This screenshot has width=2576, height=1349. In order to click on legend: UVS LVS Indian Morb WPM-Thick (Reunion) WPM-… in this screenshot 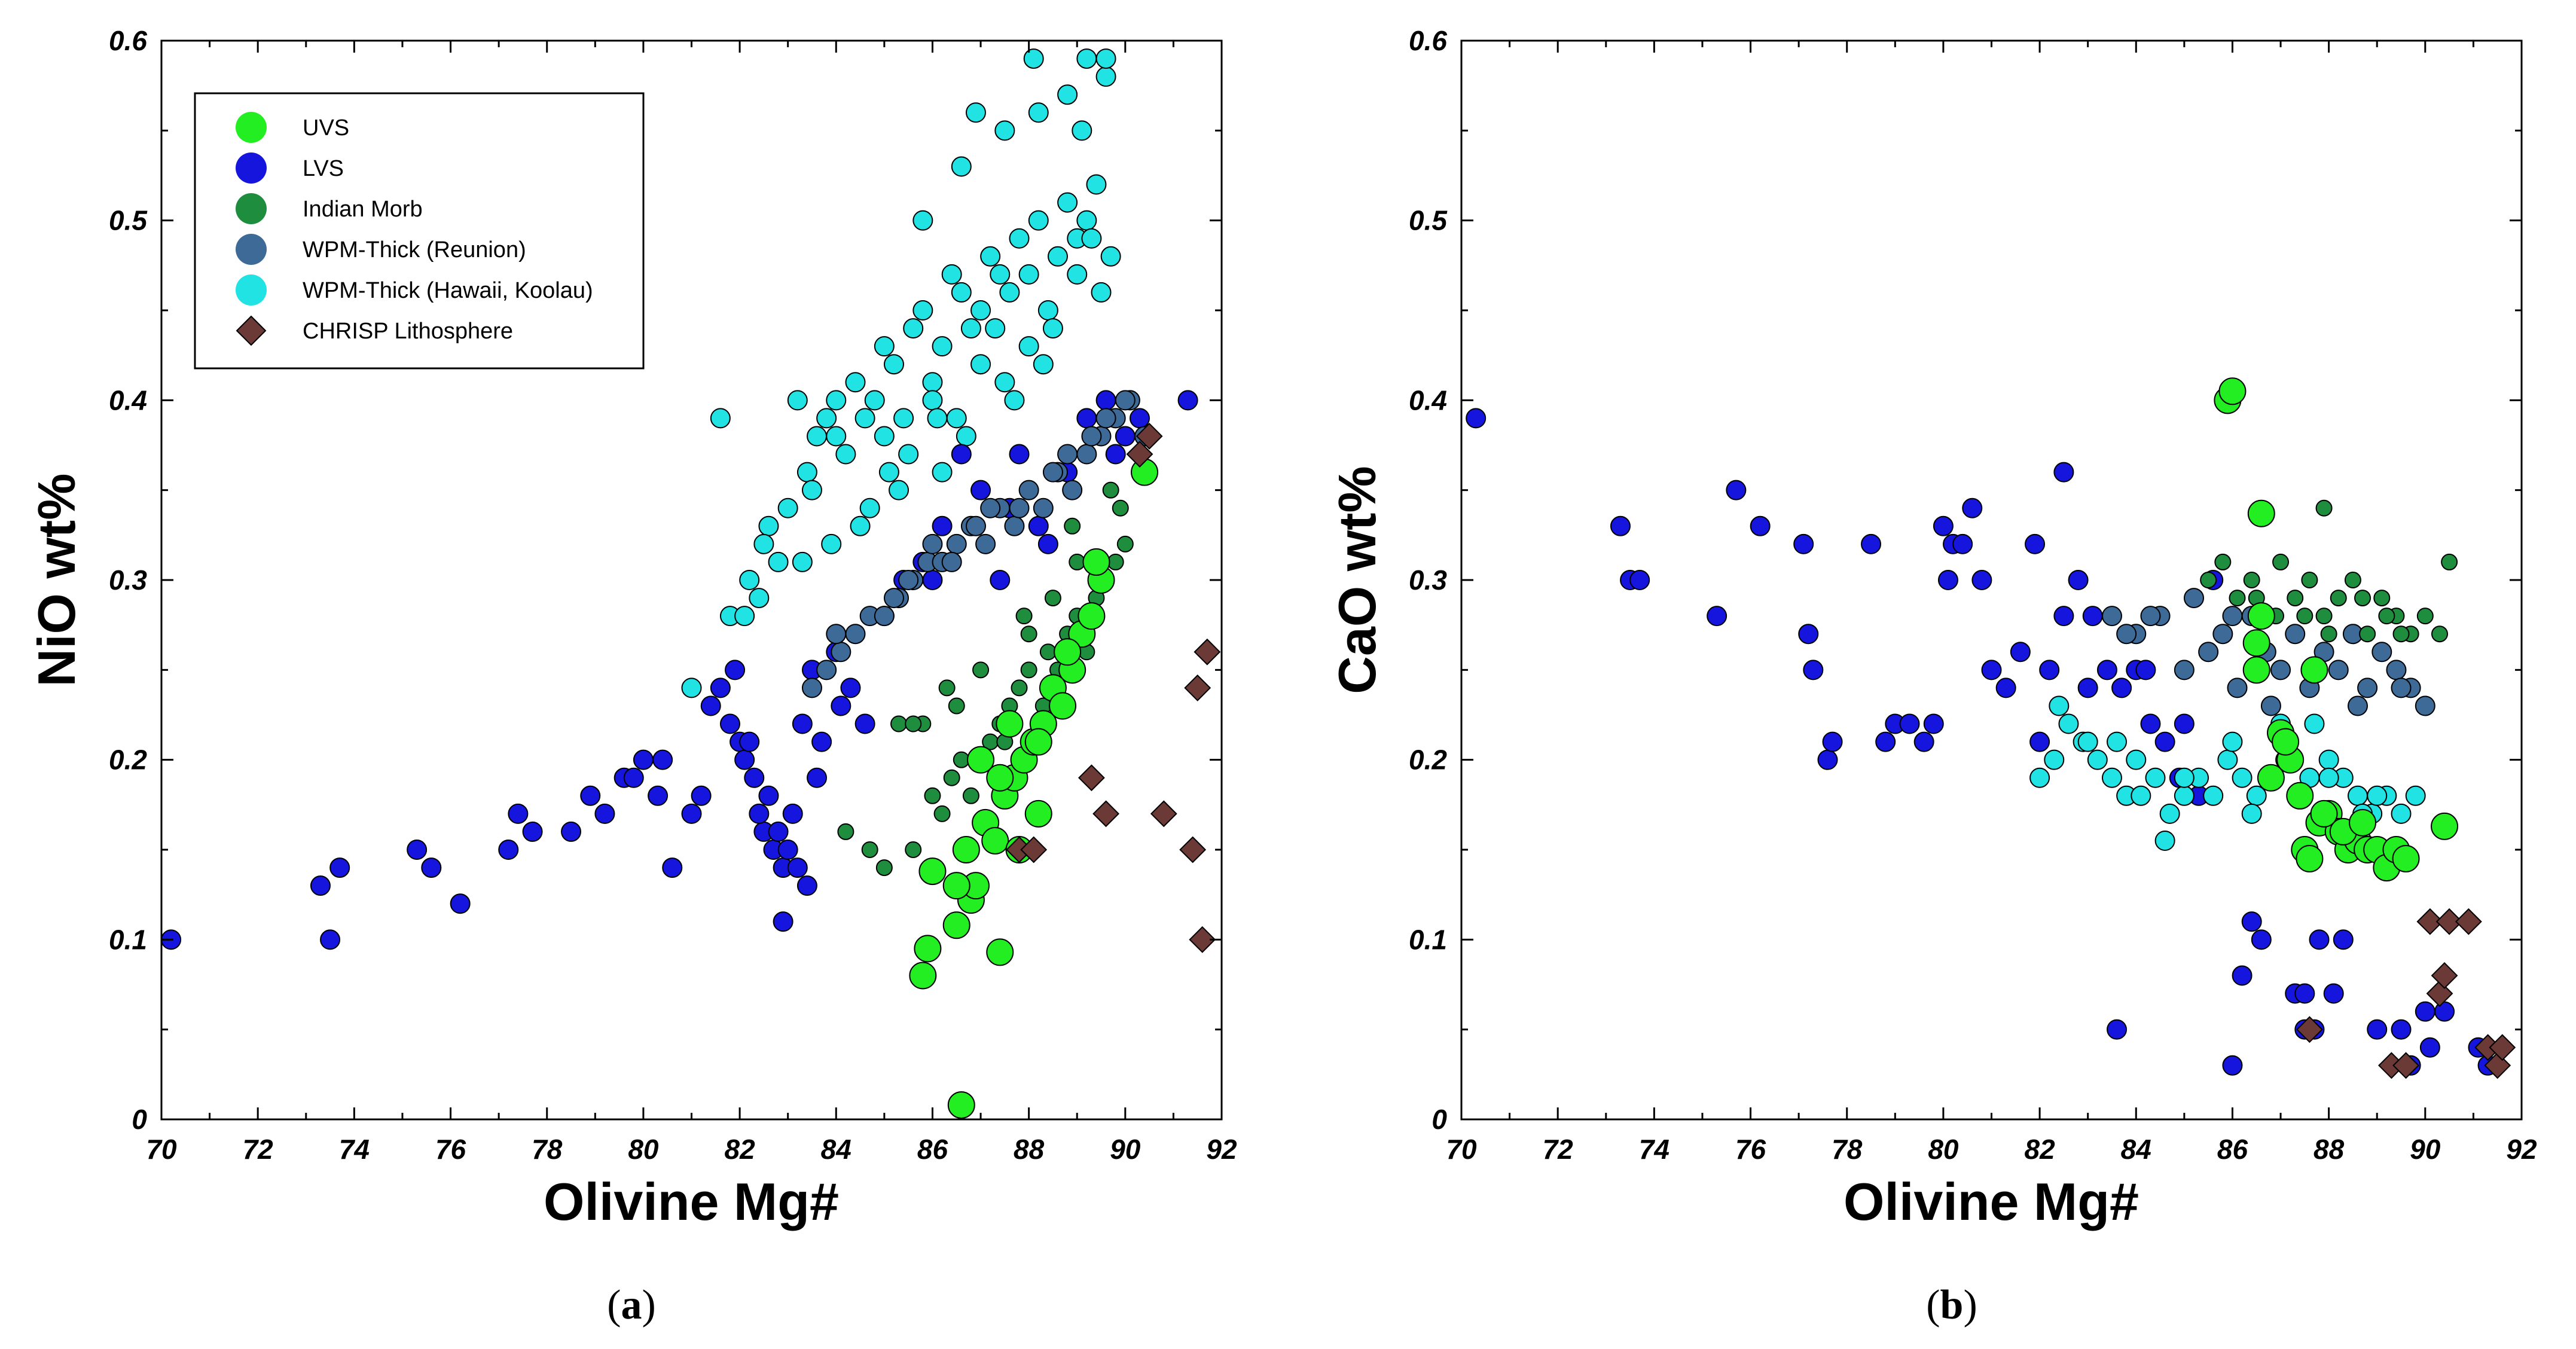, I will do `click(419, 231)`.